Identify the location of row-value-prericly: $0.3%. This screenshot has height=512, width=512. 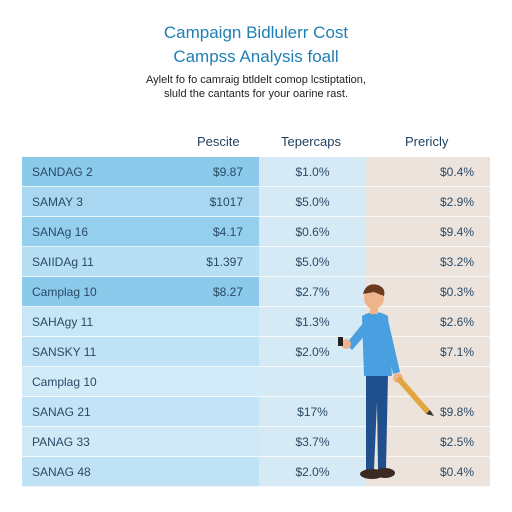
(428, 292).